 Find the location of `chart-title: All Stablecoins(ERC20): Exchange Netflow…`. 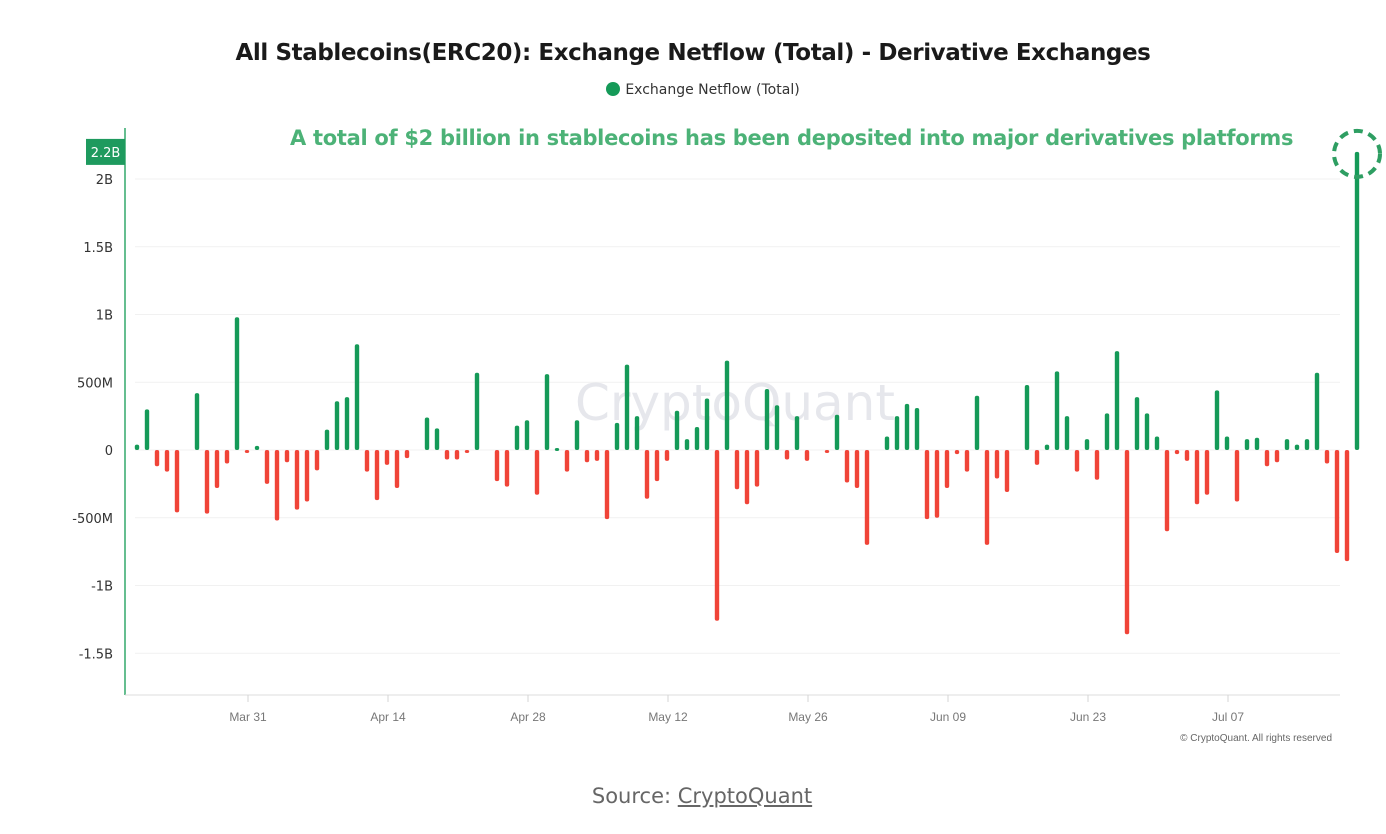

chart-title: All Stablecoins(ERC20): Exchange Netflow… is located at coordinates (693, 53).